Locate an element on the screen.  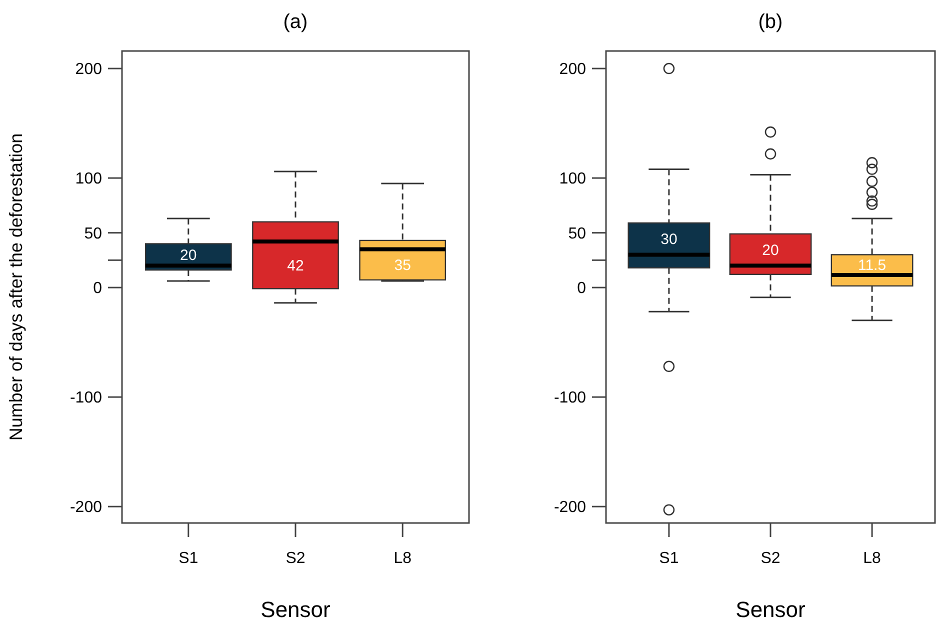
annotation: 11.5 is located at coordinates (872, 265).